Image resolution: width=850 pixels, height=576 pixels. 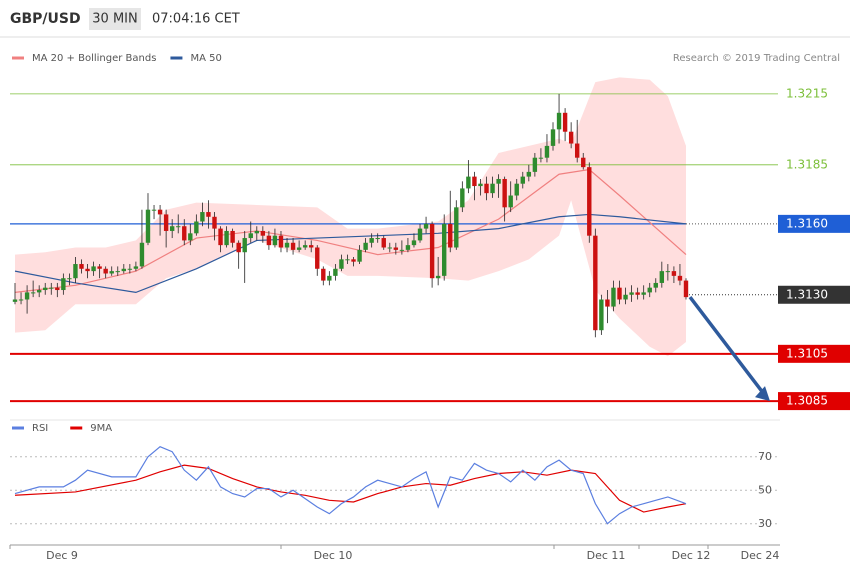 What do you see at coordinates (350, 485) in the screenshot?
I see `indicator-line` at bounding box center [350, 485].